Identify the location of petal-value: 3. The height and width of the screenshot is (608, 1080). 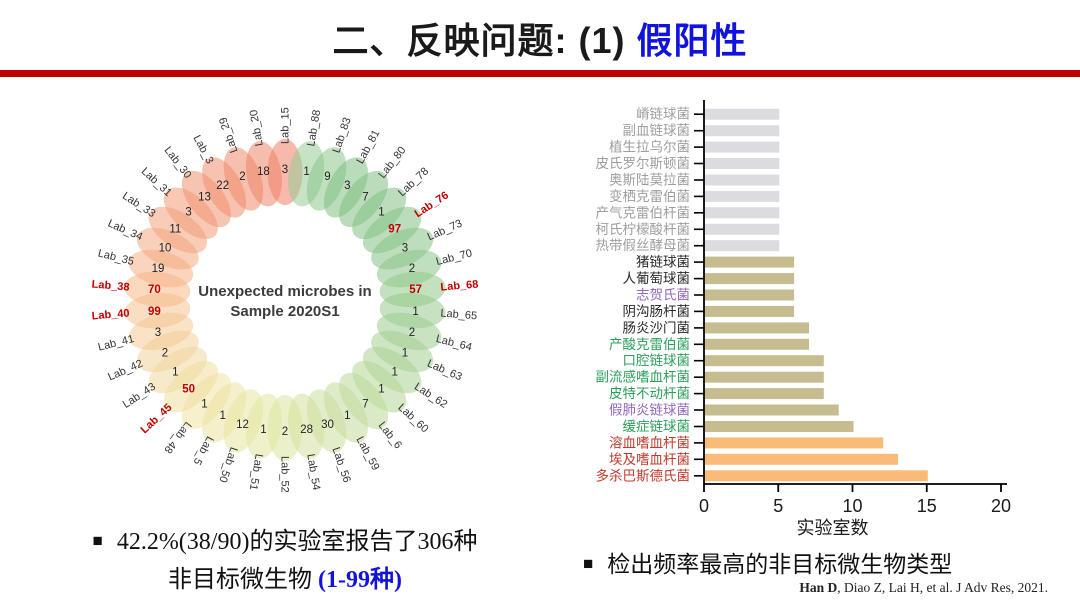
(188, 212).